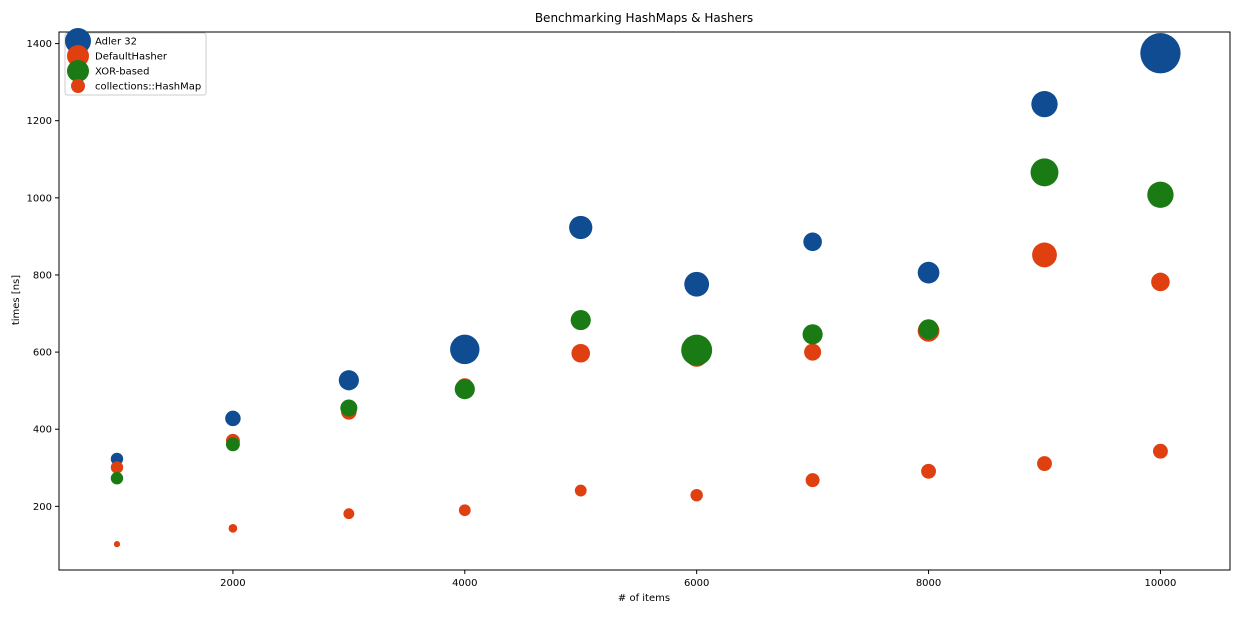  I want to click on x-tick-label: 2000, so click(232, 583).